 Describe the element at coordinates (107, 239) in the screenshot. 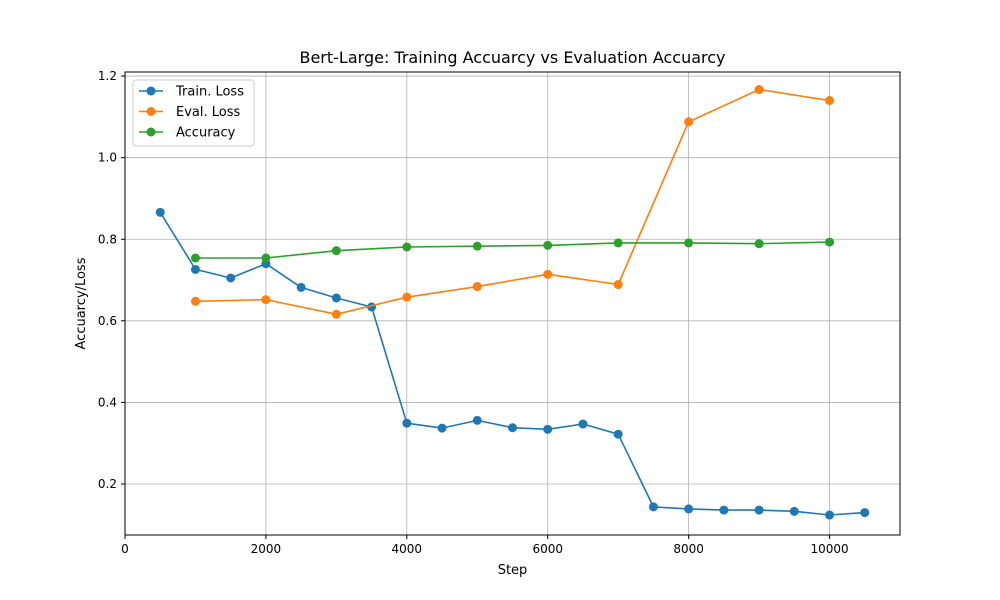

I see `y-tick-label: 0.8` at that location.